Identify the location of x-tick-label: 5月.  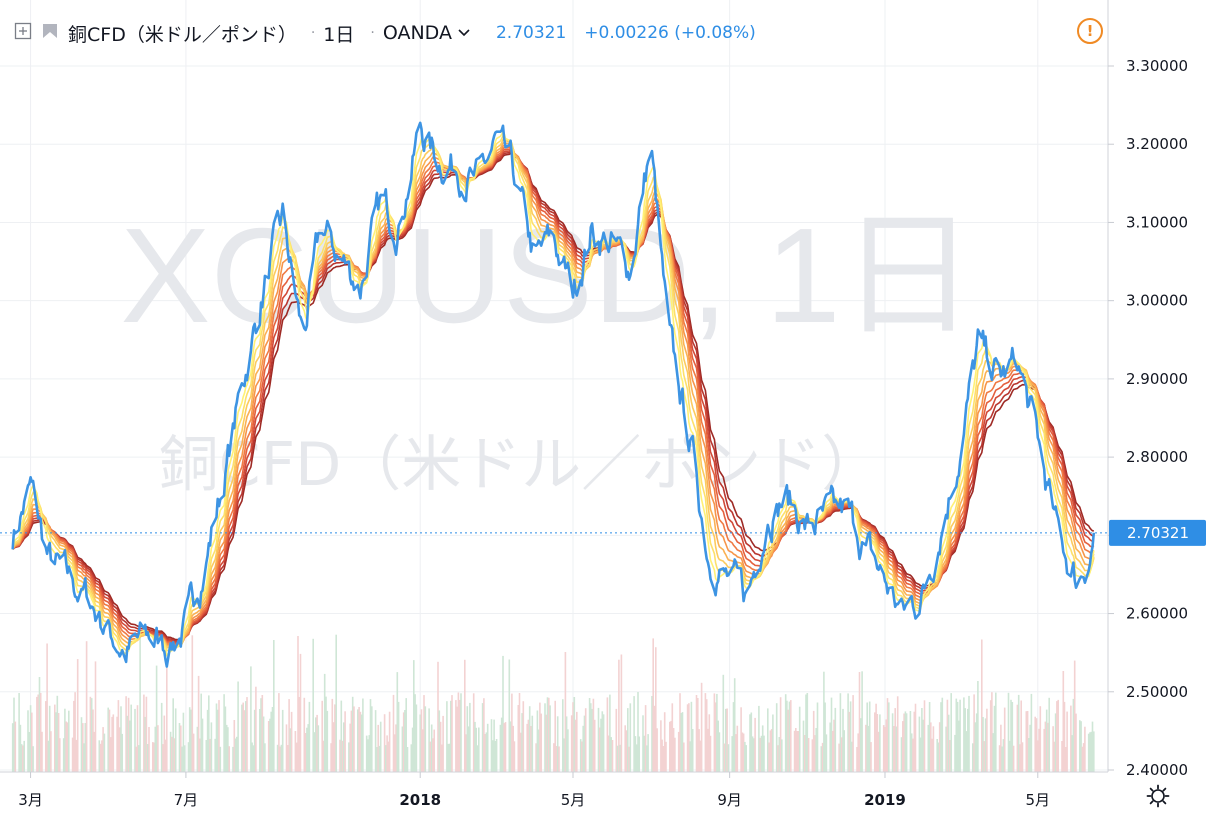
(1038, 800).